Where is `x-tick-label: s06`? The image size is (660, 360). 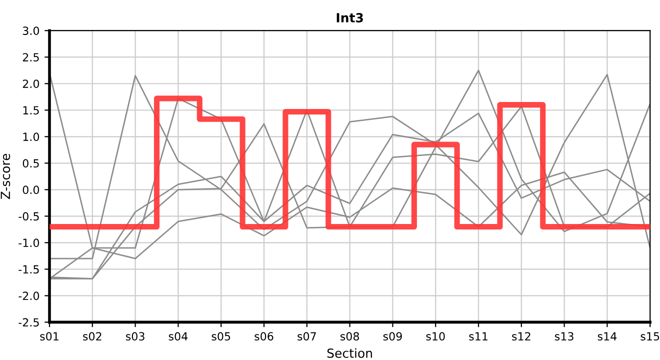 x-tick-label: s06 is located at coordinates (264, 336).